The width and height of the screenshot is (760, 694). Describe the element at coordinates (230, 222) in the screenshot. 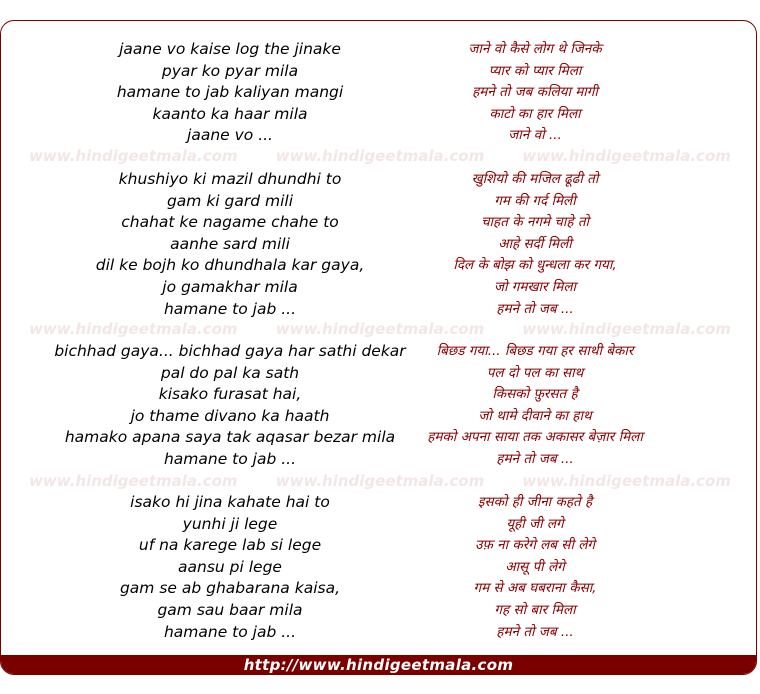

I see `lyric-line-roman: chahat ke nagame chahe to` at that location.